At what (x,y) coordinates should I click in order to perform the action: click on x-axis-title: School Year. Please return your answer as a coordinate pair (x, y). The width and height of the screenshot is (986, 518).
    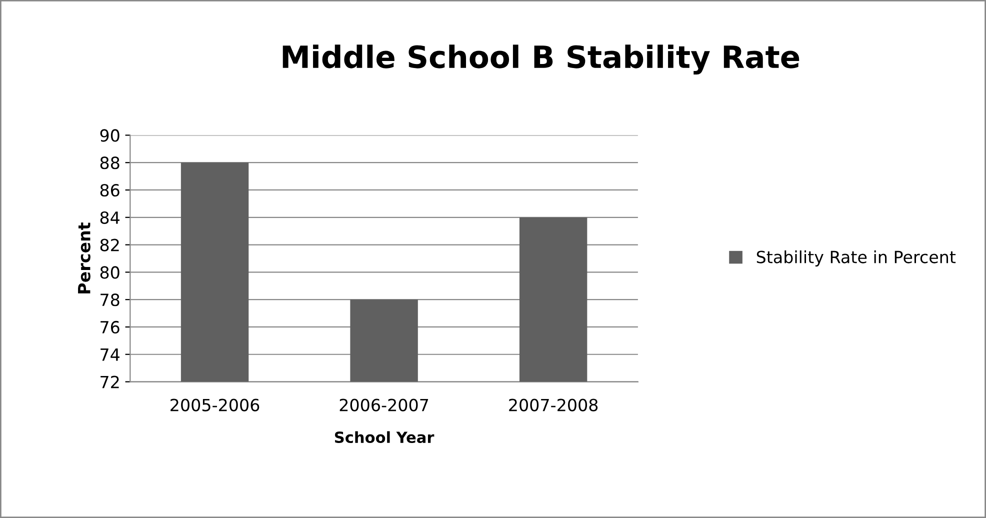
    Looking at the image, I should click on (384, 437).